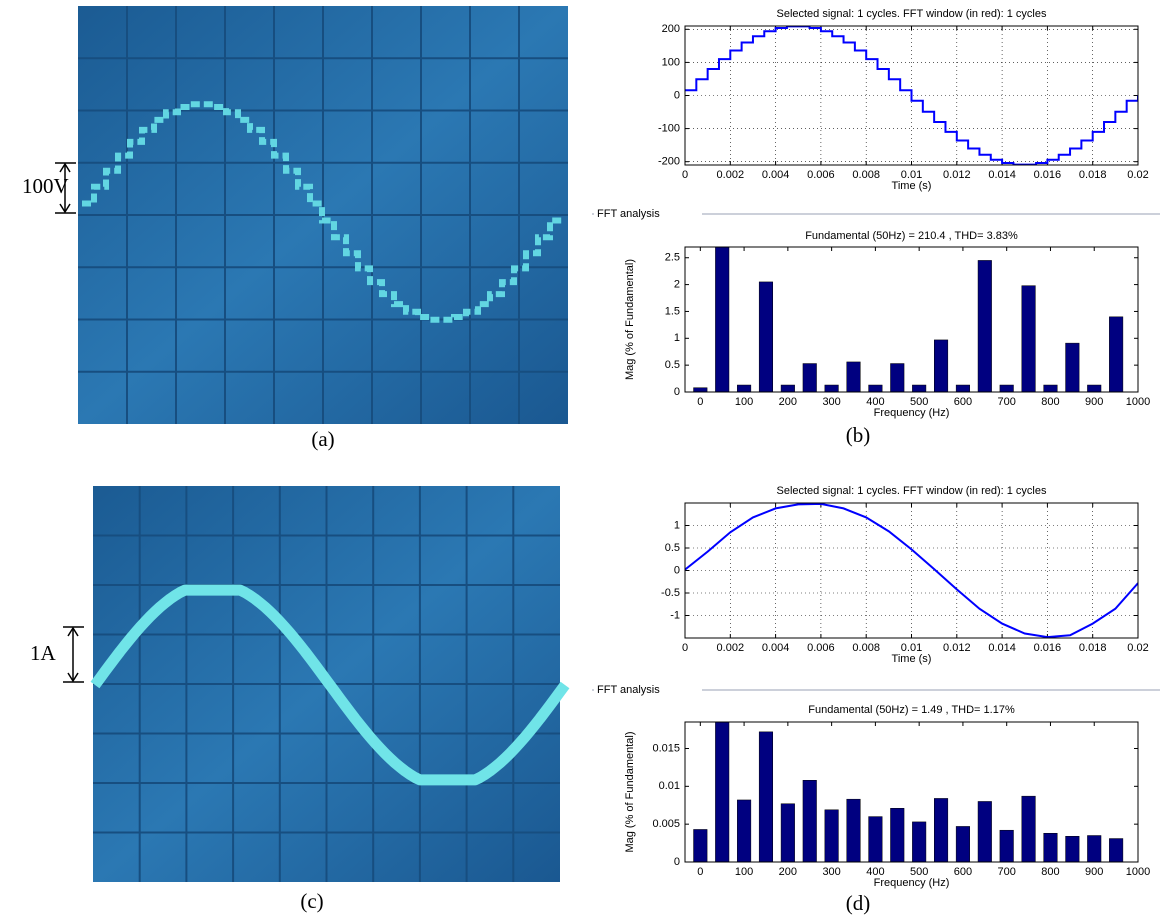  Describe the element at coordinates (666, 824) in the screenshot. I see `y-tick-label: 0.005` at that location.